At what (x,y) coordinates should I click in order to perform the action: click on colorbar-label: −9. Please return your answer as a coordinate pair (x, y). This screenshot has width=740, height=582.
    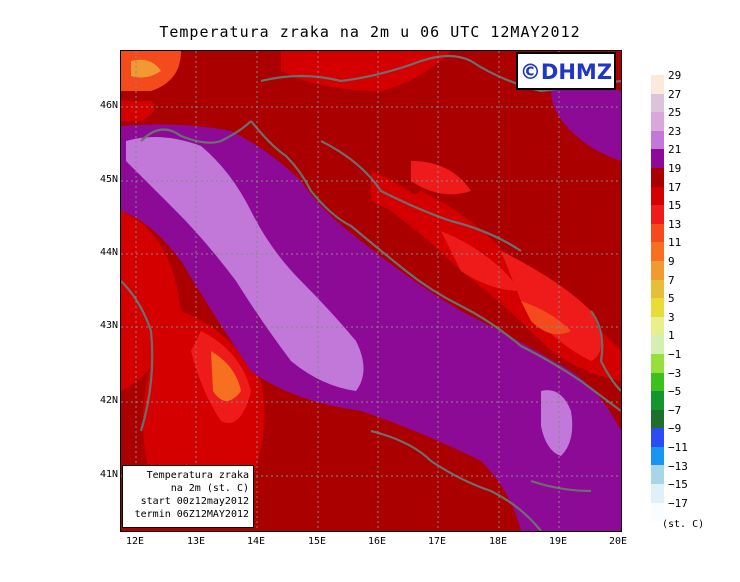
    Looking at the image, I should click on (675, 429).